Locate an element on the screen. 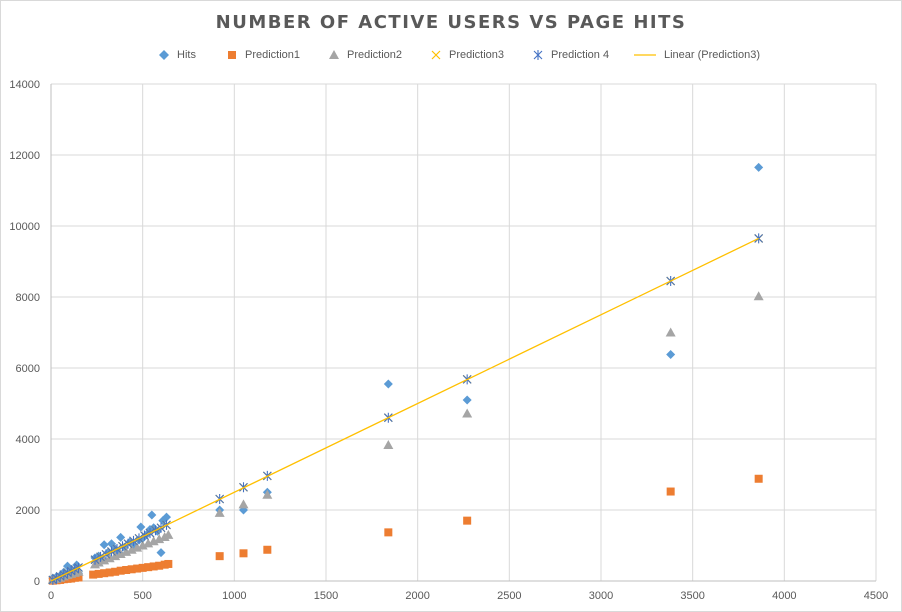 Image resolution: width=902 pixels, height=612 pixels. legend-item-linear-prediction3: Linear (Prediction3) is located at coordinates (697, 55).